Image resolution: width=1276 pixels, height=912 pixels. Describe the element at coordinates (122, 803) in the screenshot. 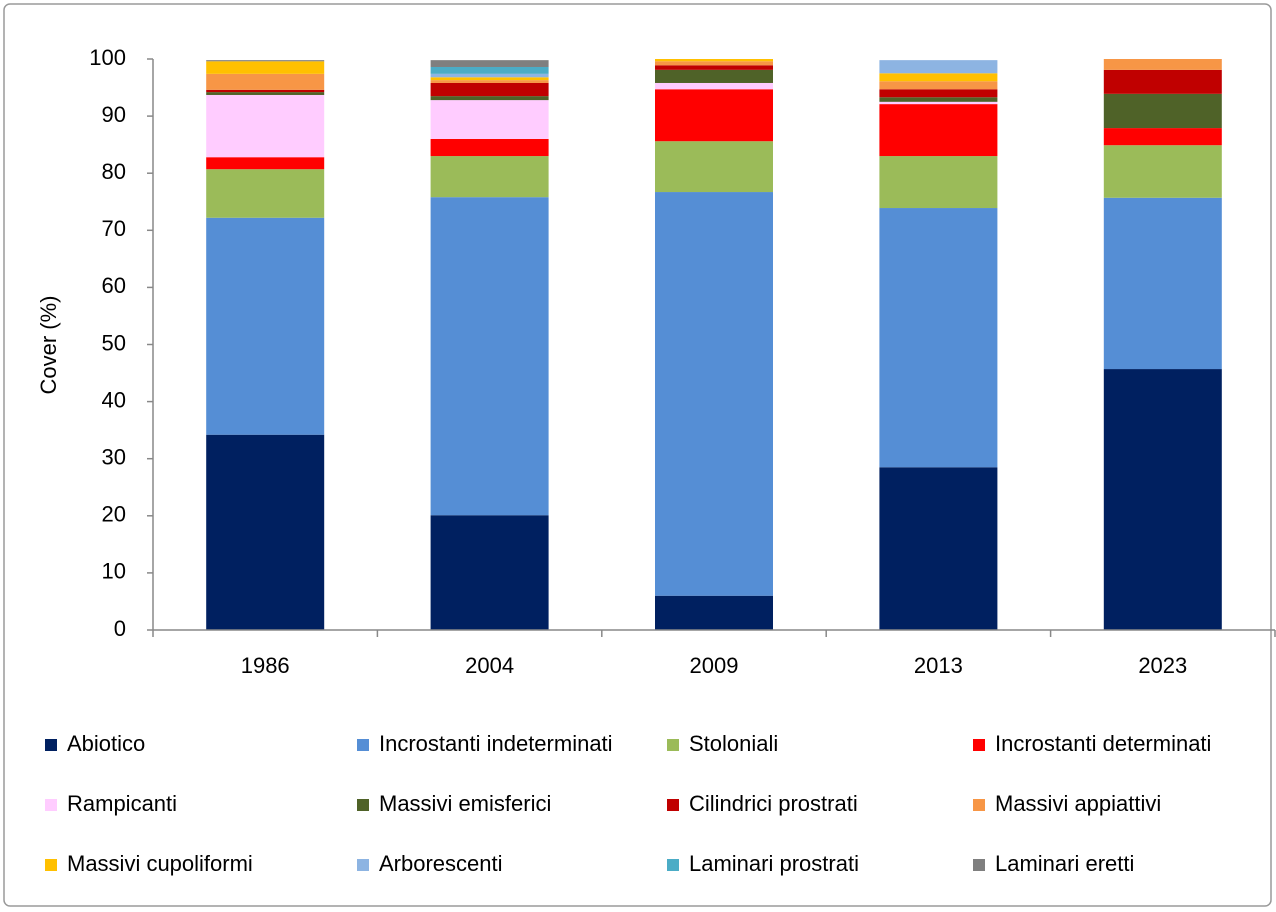

I see `legend-label: Rampicanti` at that location.